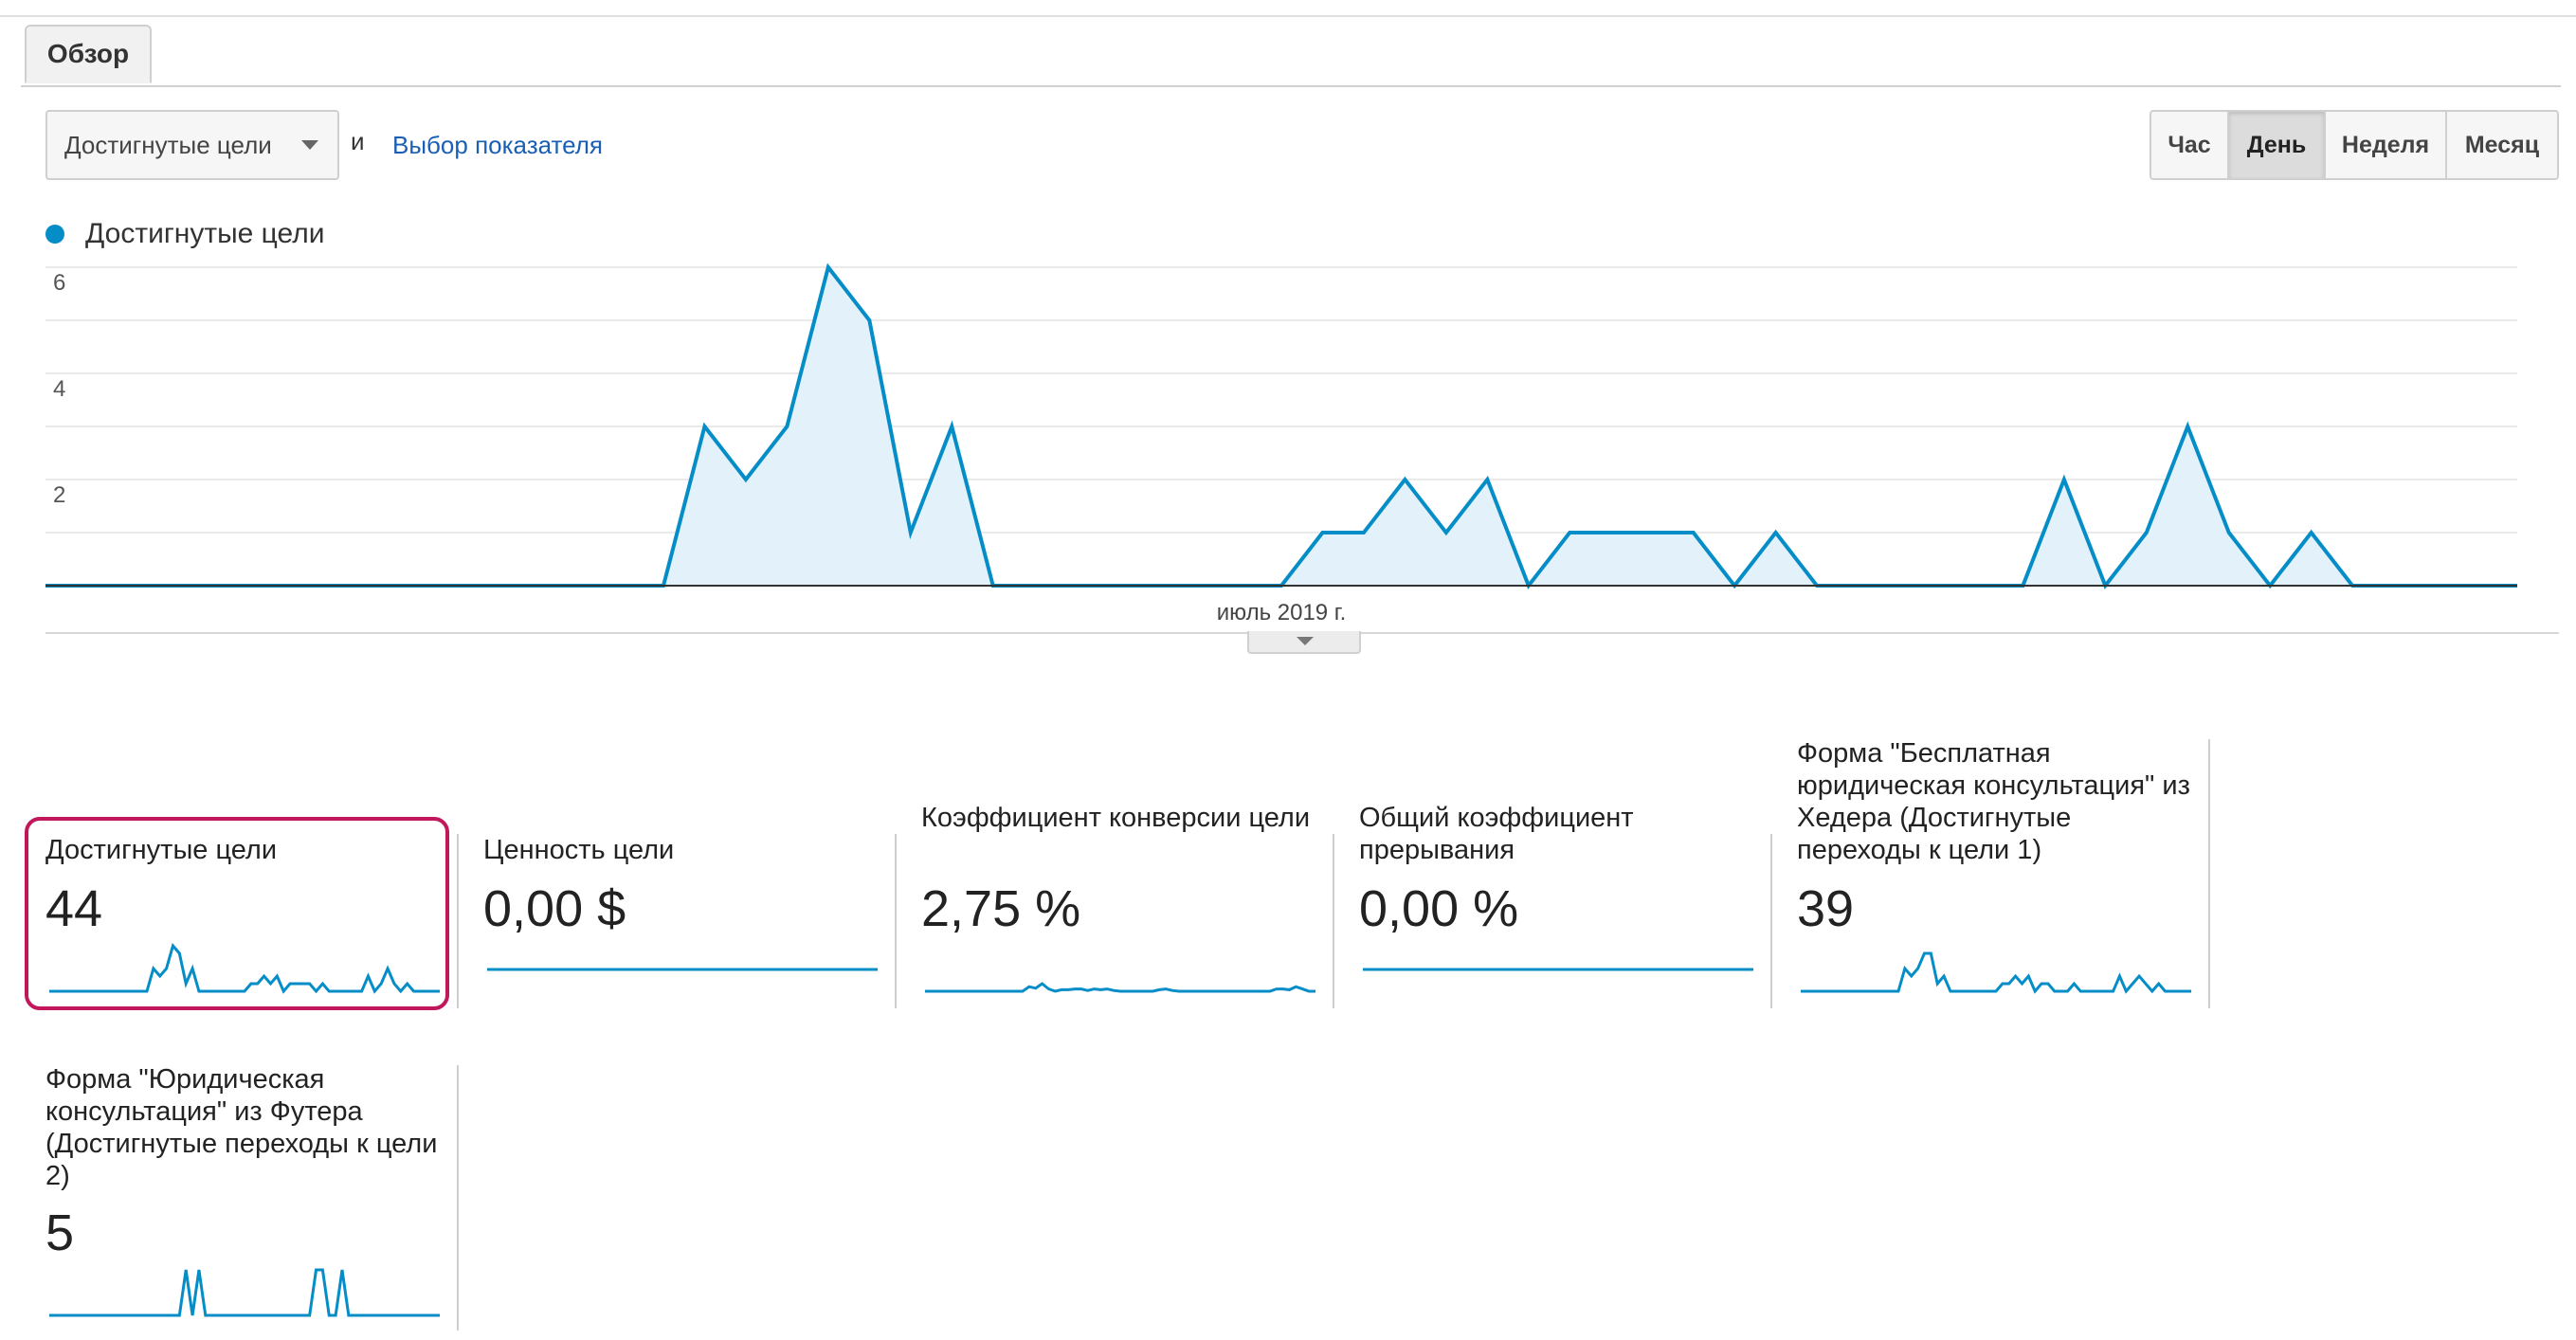 This screenshot has width=2576, height=1340. I want to click on collapse-arrow-icon, so click(1305, 641).